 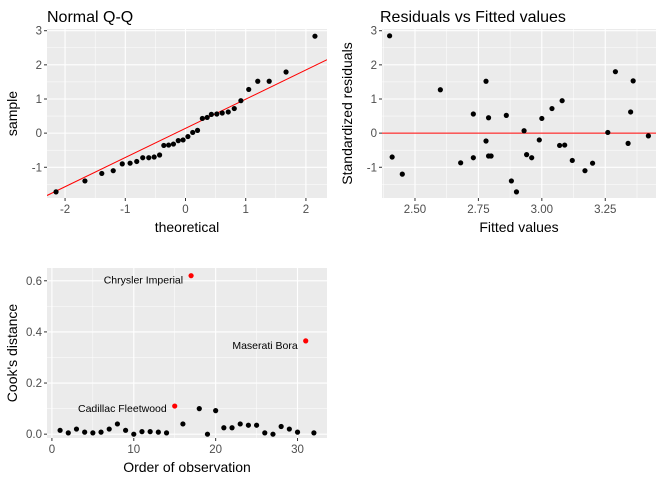 I want to click on point-annotation: Chrysler Imperial, so click(x=143, y=281).